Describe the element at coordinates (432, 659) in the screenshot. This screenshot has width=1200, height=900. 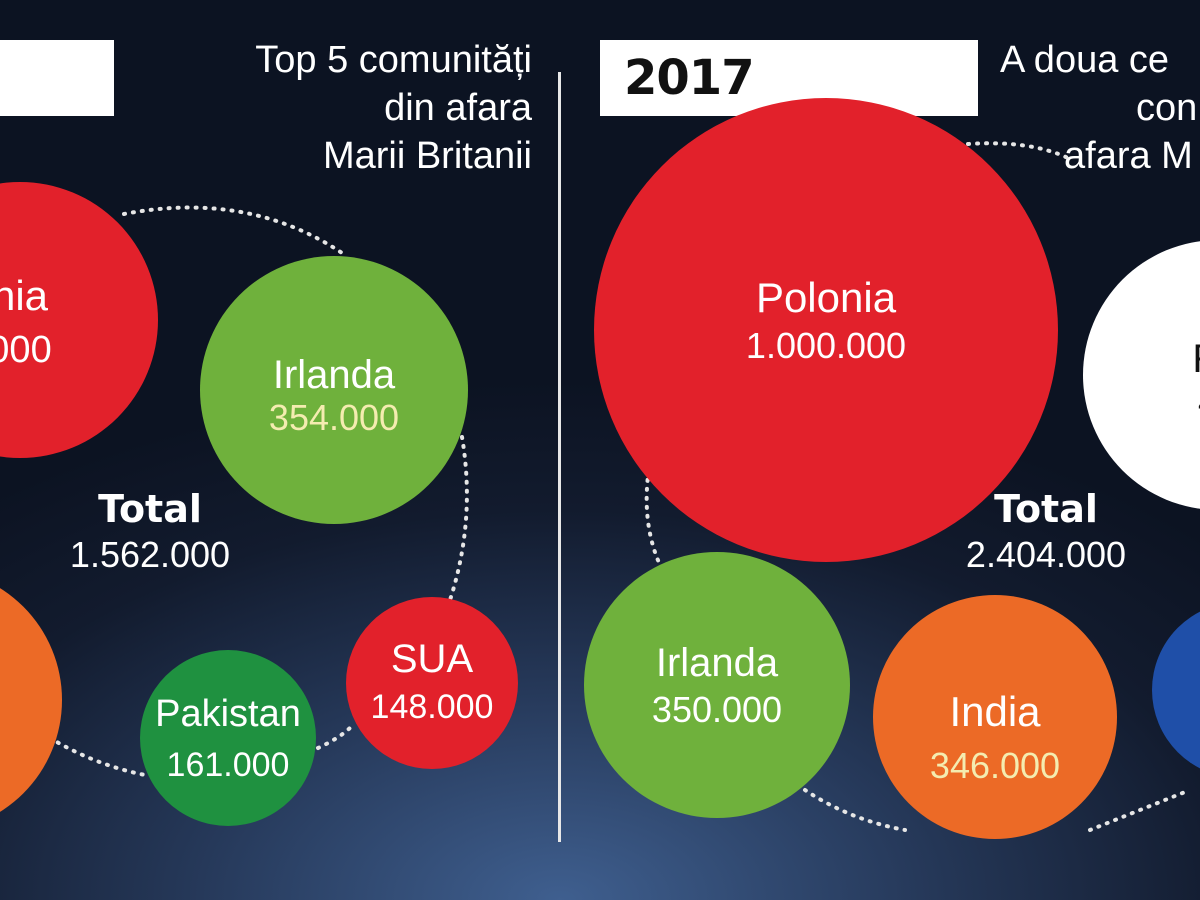
I see `bubble-label: SUA` at that location.